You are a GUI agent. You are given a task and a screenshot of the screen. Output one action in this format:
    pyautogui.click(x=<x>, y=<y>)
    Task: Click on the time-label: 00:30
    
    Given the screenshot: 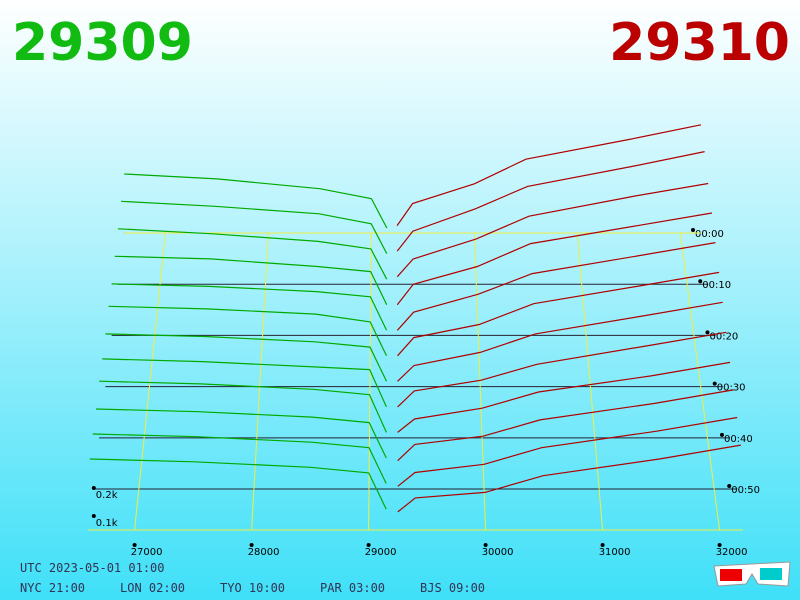 What is the action you would take?
    pyautogui.click(x=731, y=388)
    